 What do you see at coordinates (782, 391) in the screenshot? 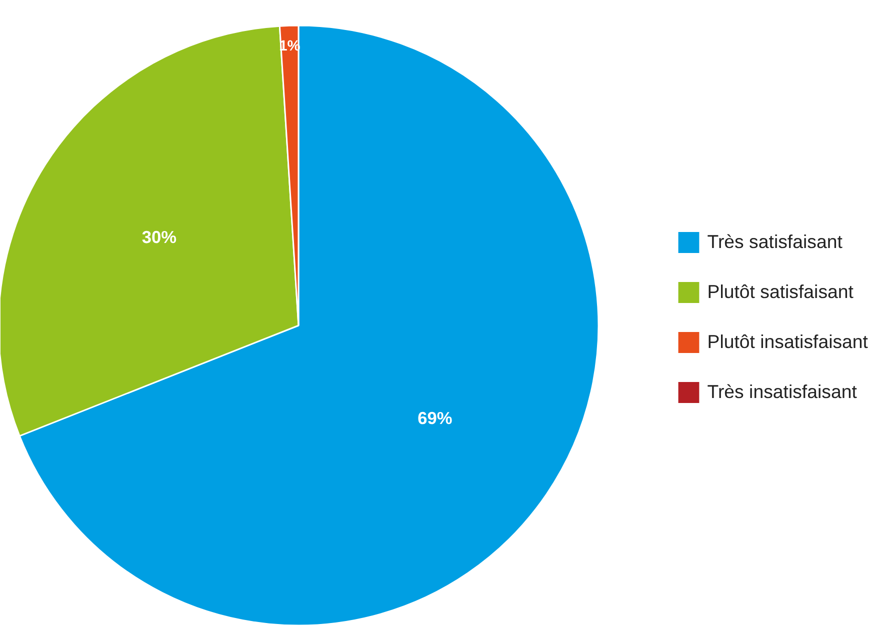
I see `legend-label: Très insatisfaisant` at bounding box center [782, 391].